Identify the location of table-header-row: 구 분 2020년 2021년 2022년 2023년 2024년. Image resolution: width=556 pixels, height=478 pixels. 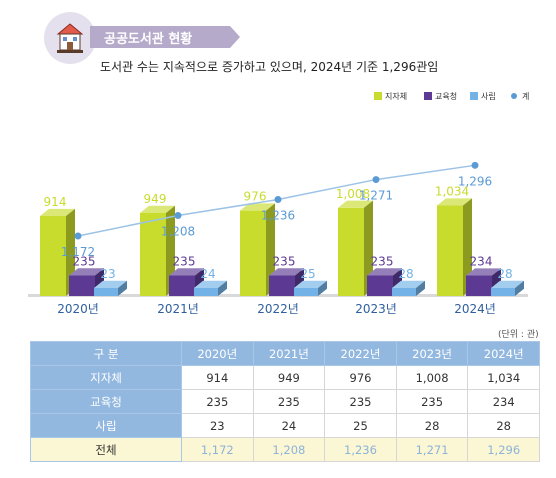
(285, 353).